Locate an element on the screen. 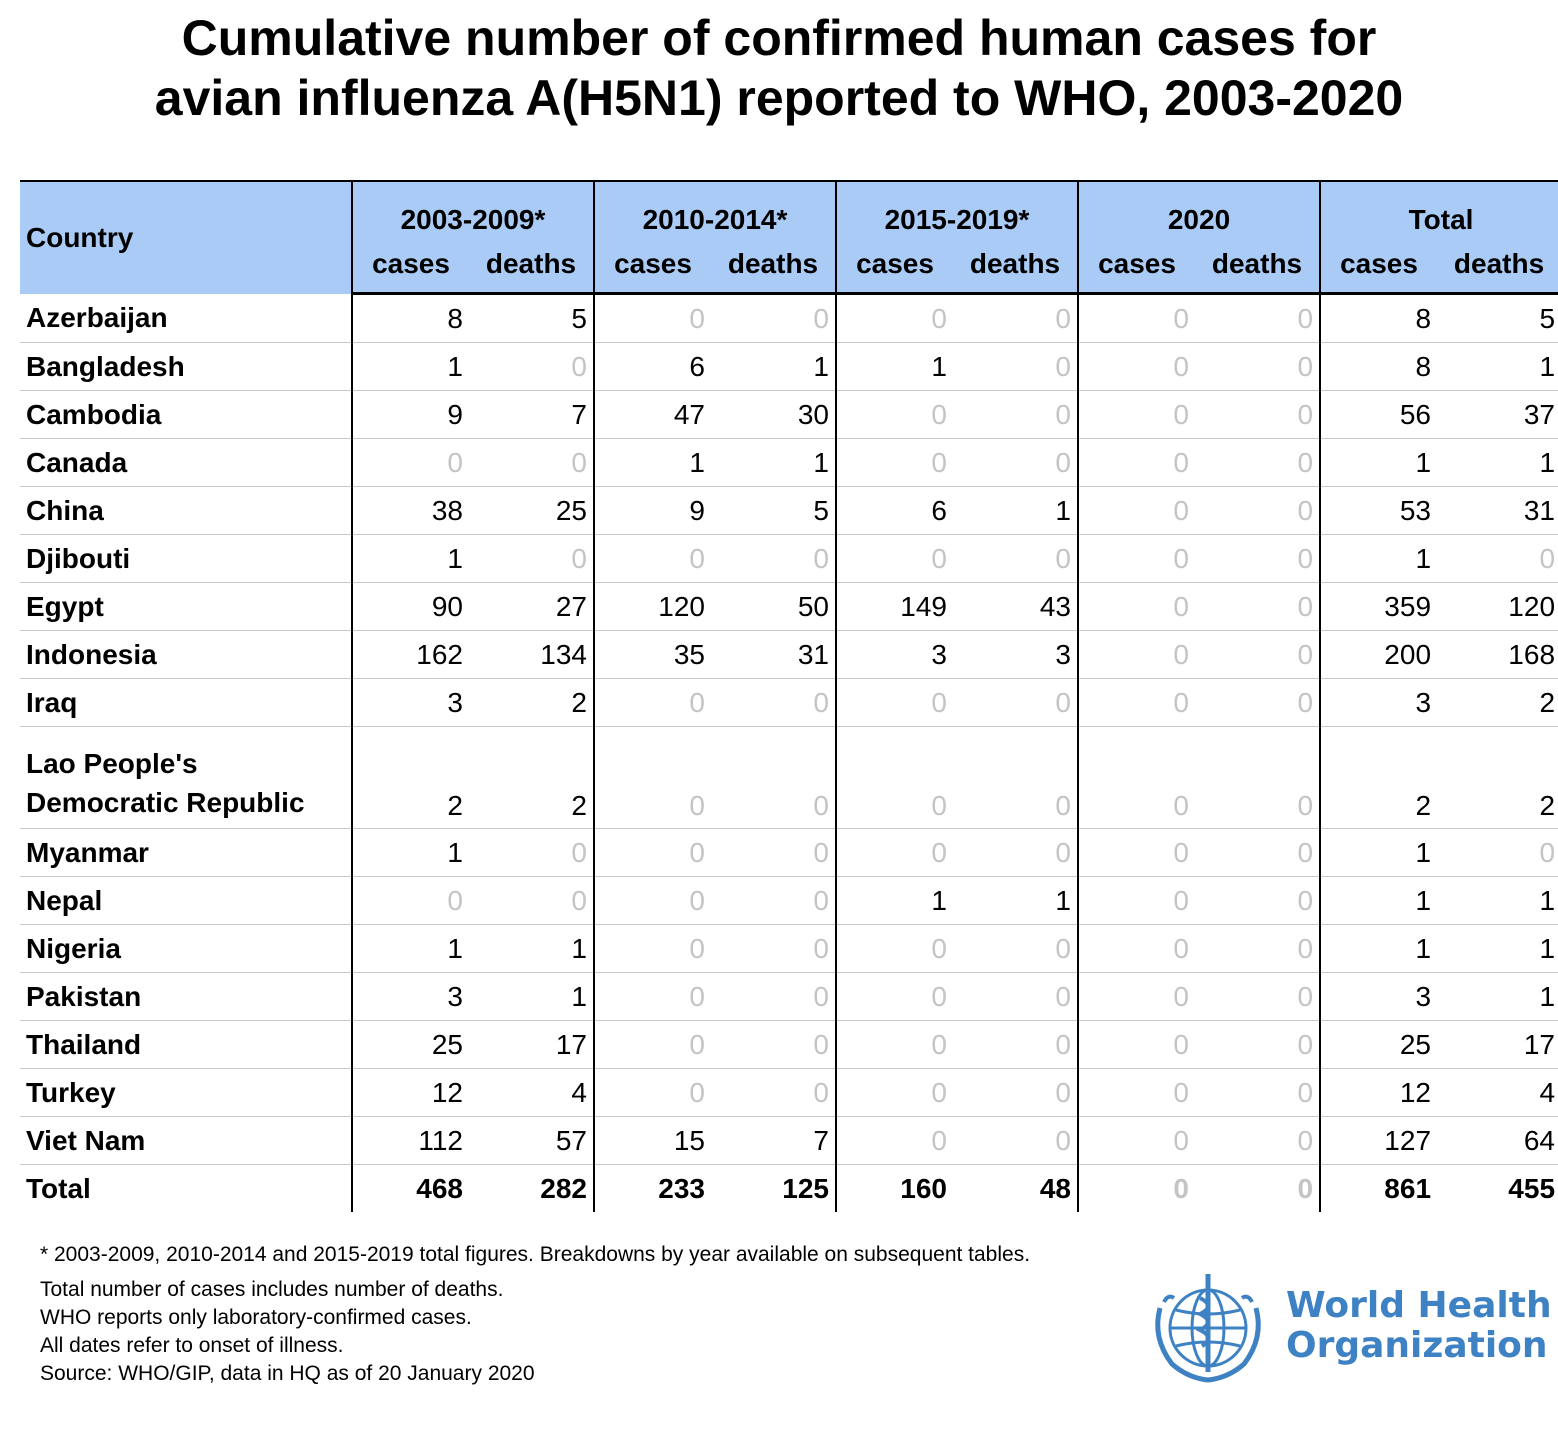 The height and width of the screenshot is (1438, 1558). deaths-subheader: deaths is located at coordinates (774, 265).